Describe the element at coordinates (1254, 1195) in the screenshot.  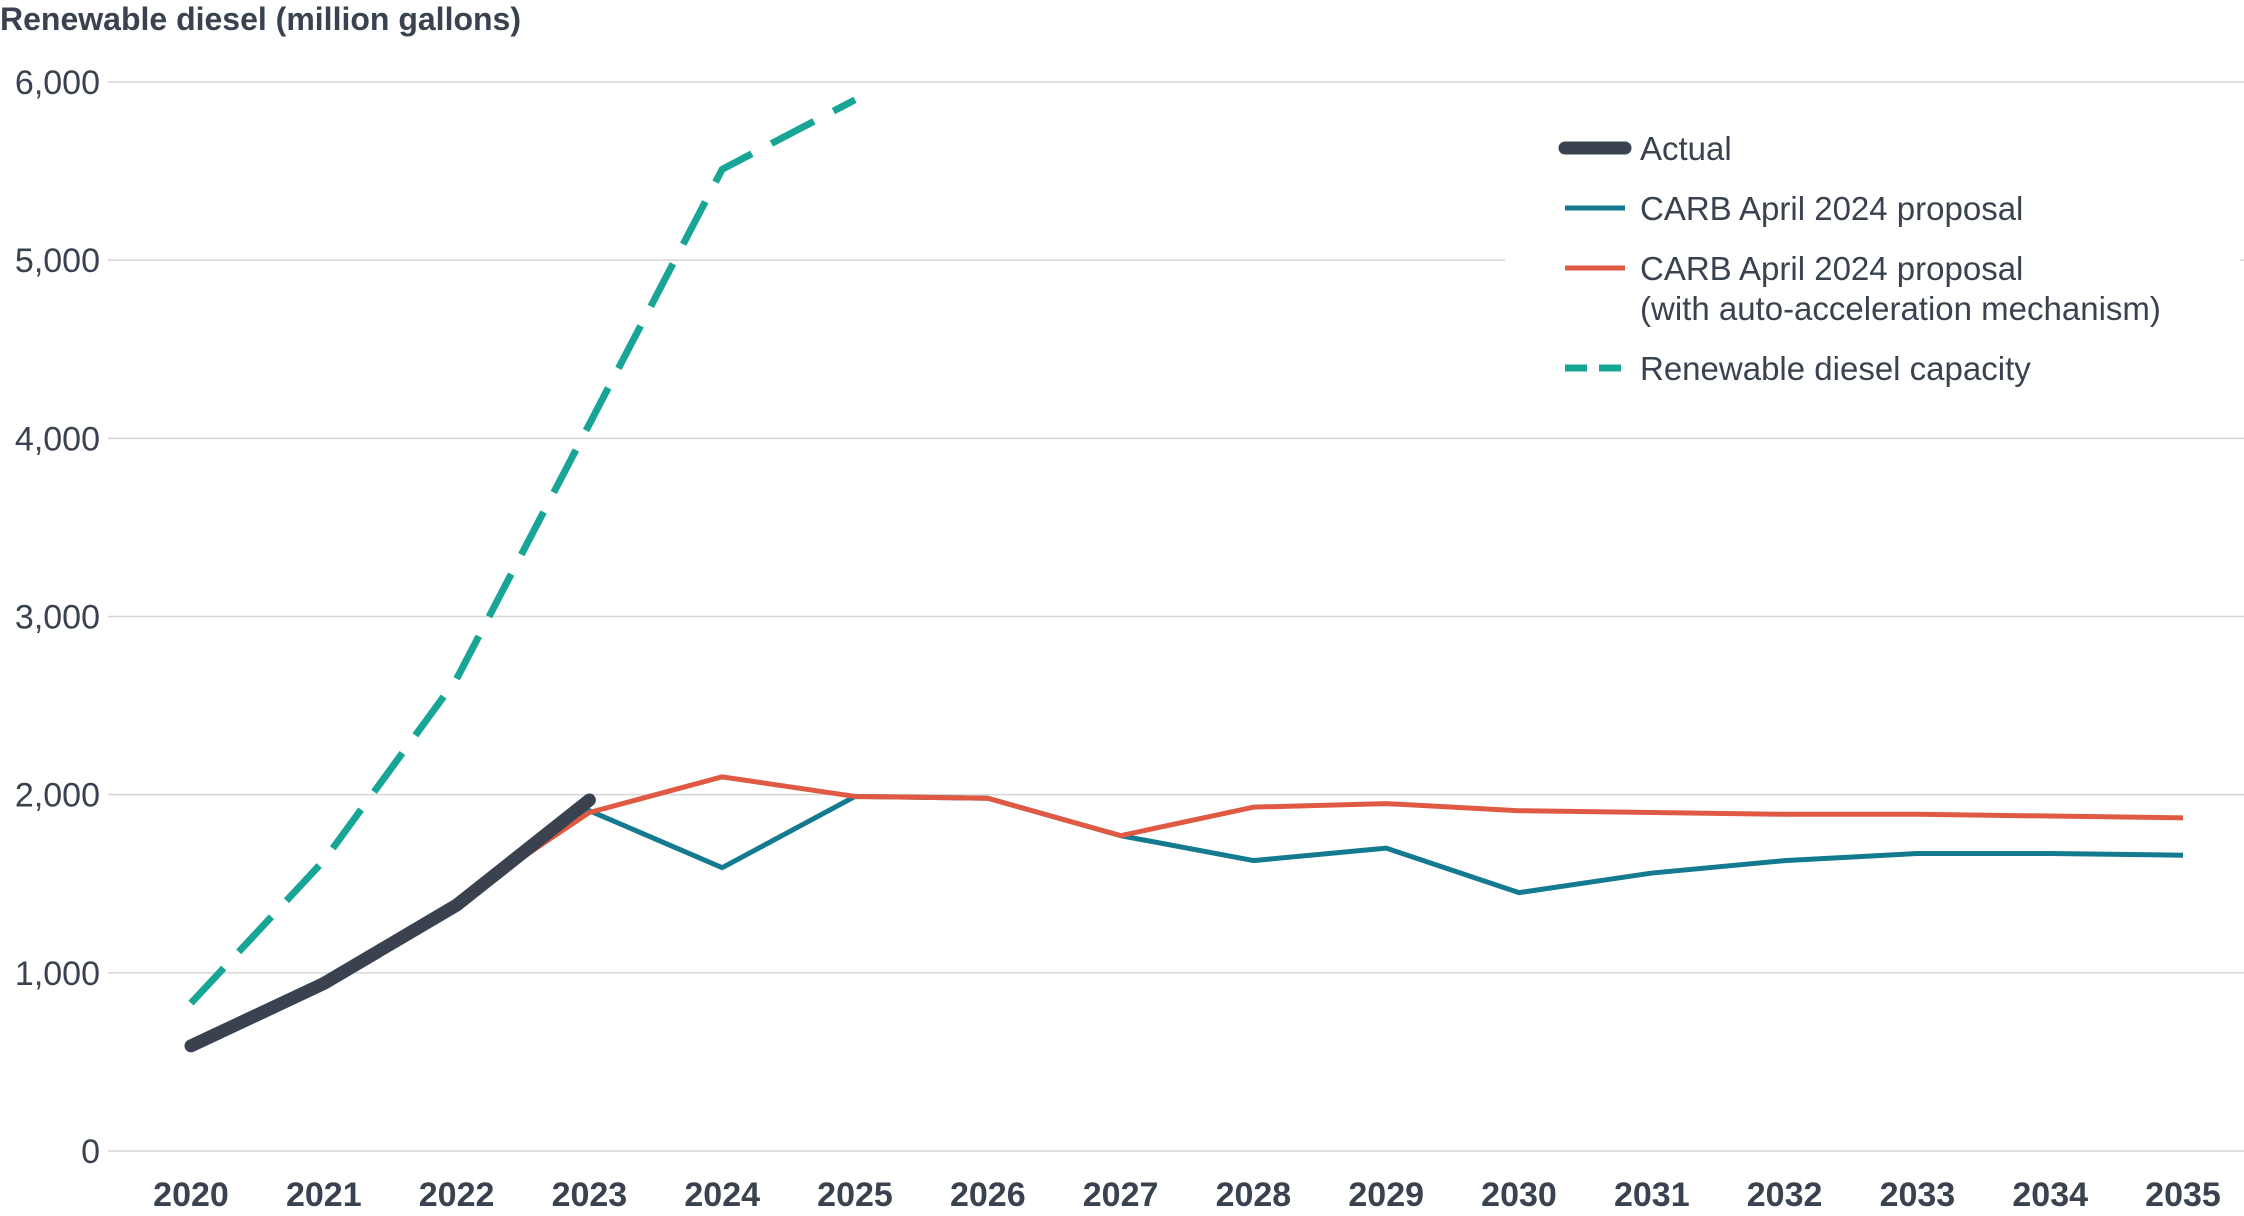
I see `x-tick-label: 2028` at that location.